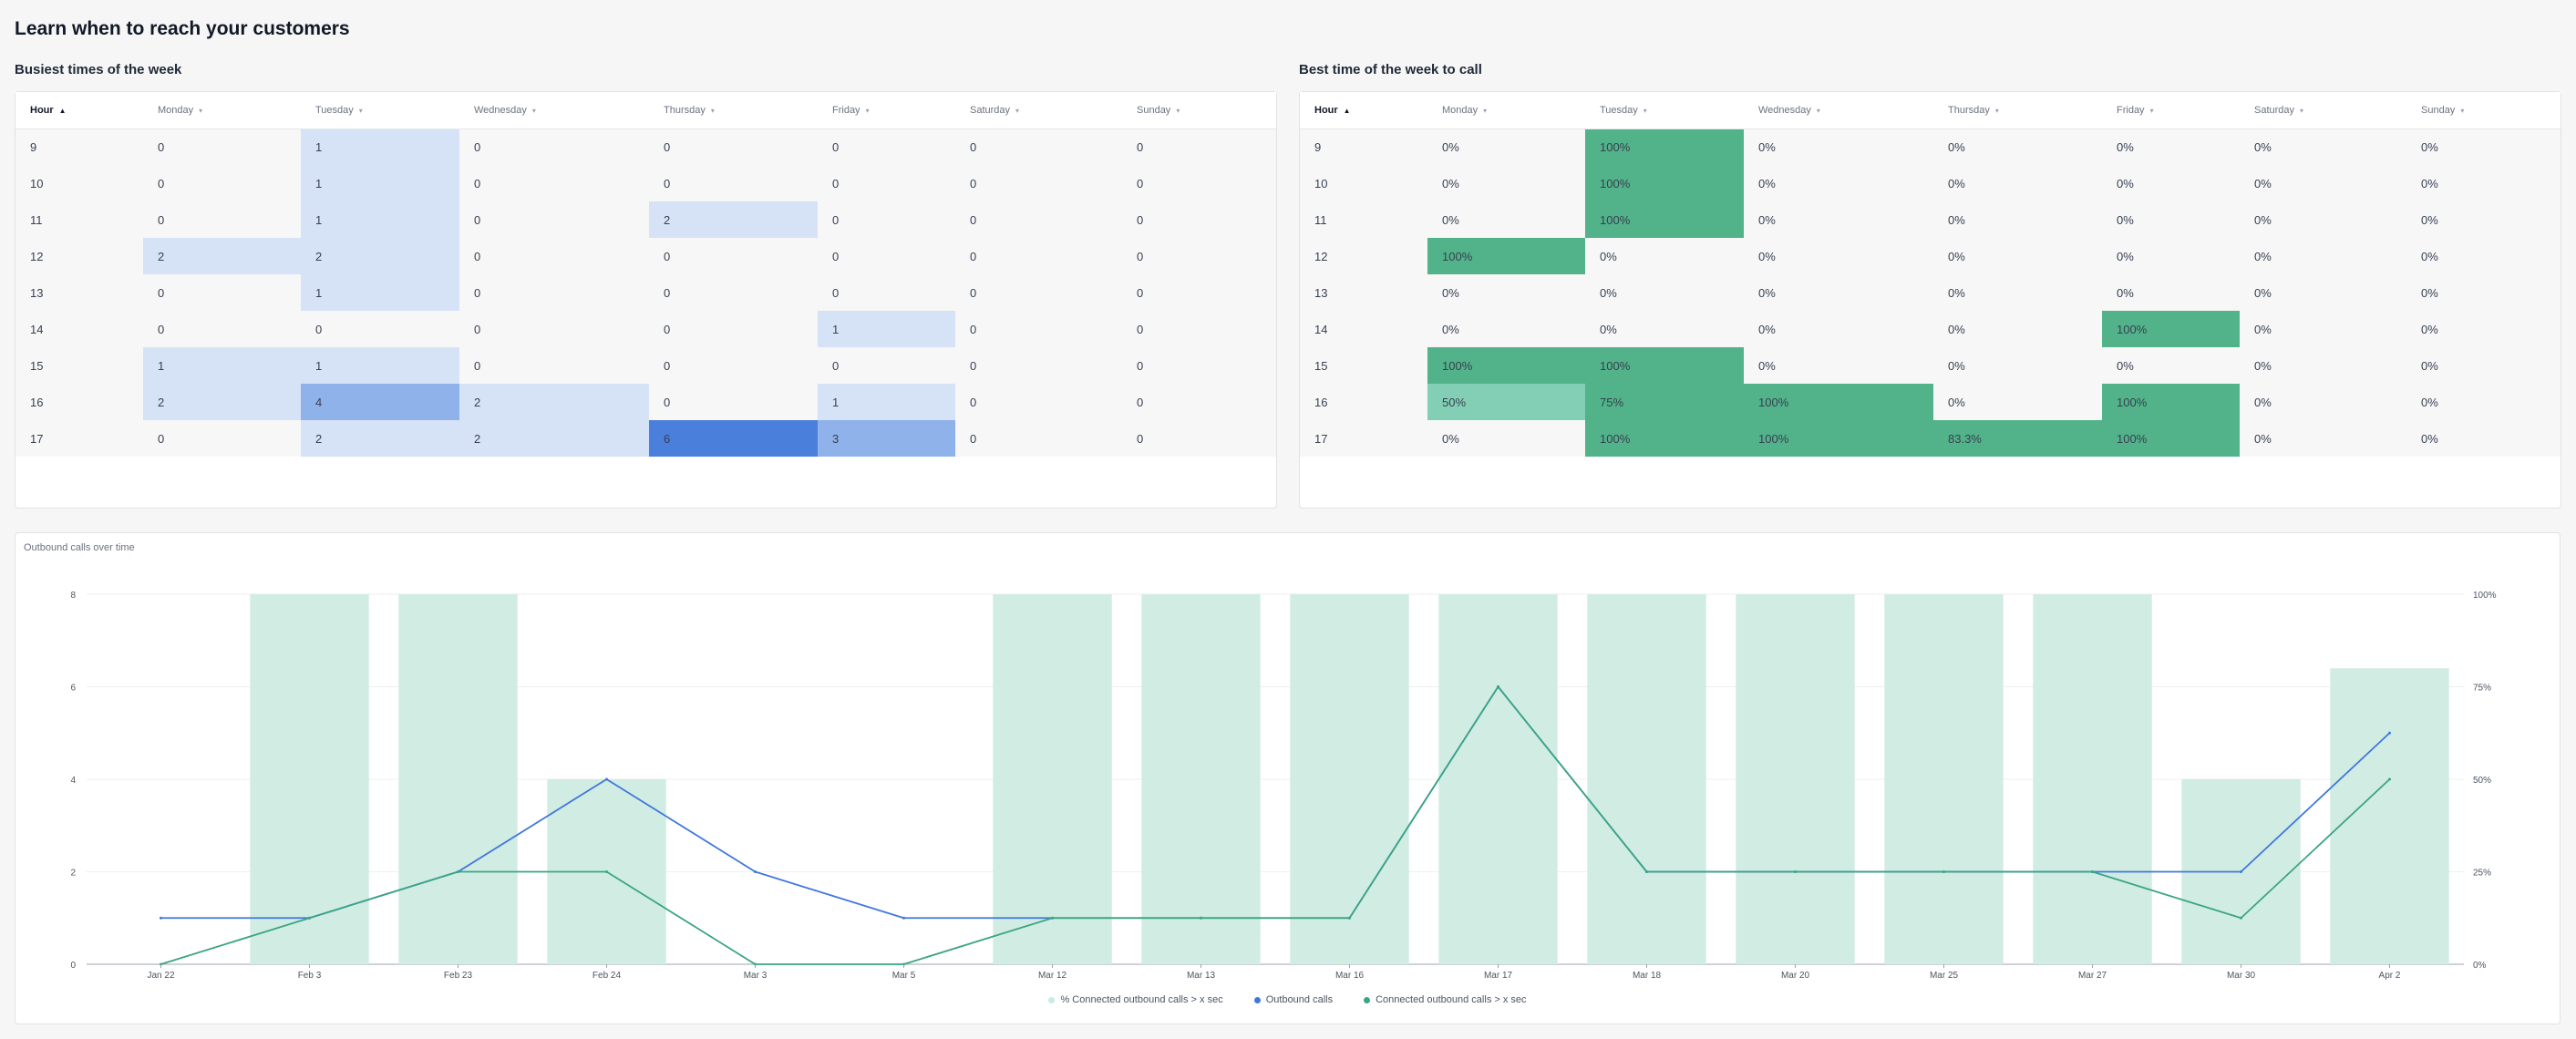  What do you see at coordinates (1363, 256) in the screenshot?
I see `hour-cell: 12` at bounding box center [1363, 256].